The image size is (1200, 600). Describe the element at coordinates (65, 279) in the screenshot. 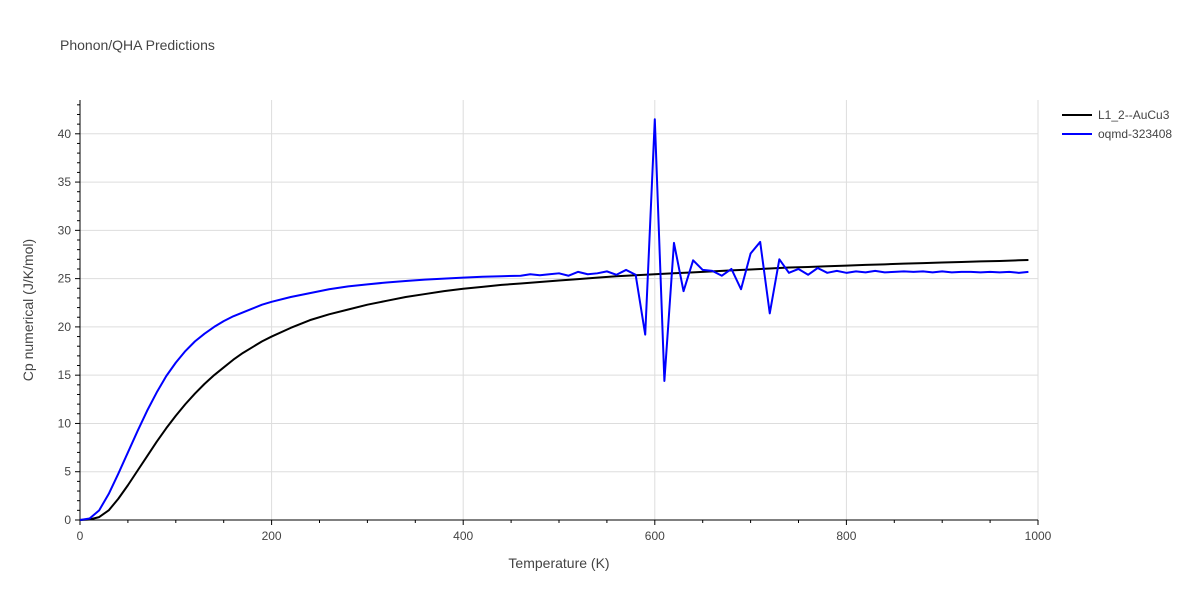

I see `y-tick-label: 25` at that location.